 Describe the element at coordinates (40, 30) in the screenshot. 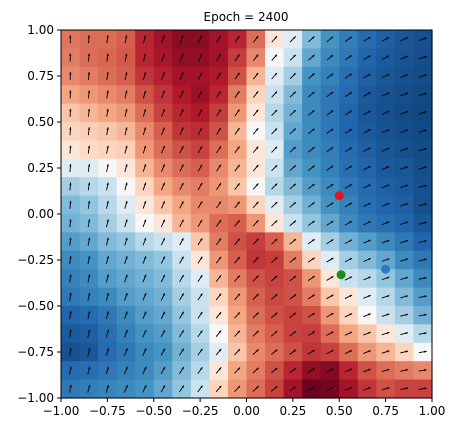

I see `y-tick-label: 1.00` at that location.